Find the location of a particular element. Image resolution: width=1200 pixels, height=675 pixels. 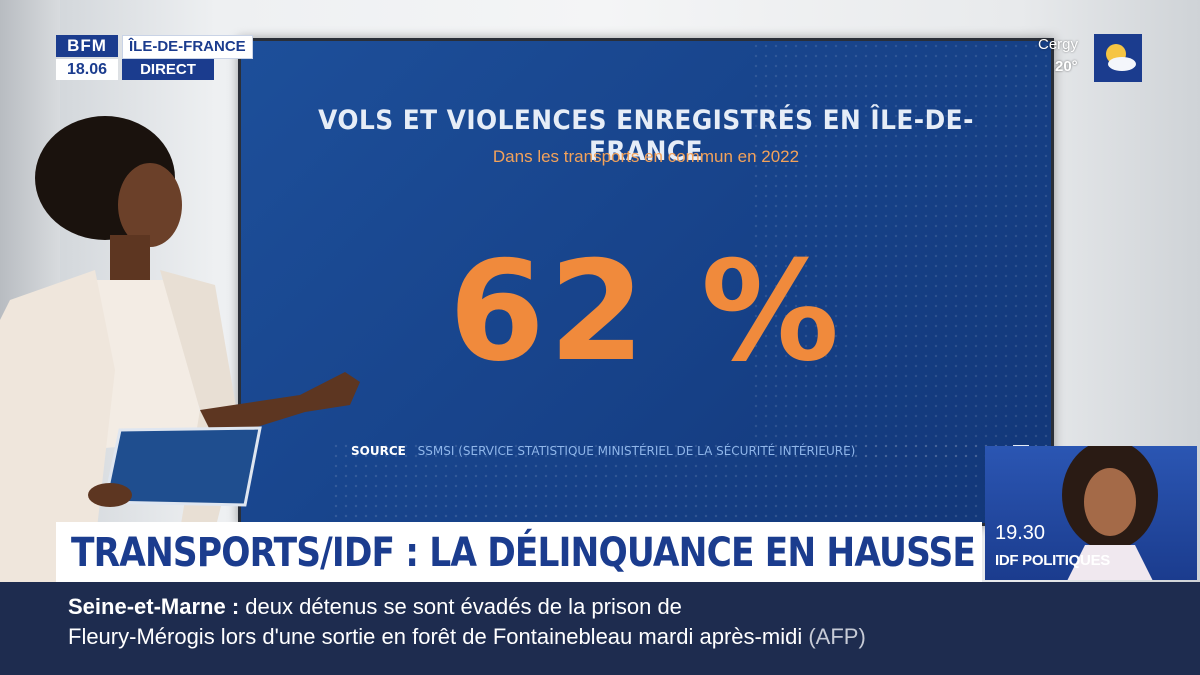

upcoming-show-card: 19.30 IDF POLITIQUES is located at coordinates (1091, 513).